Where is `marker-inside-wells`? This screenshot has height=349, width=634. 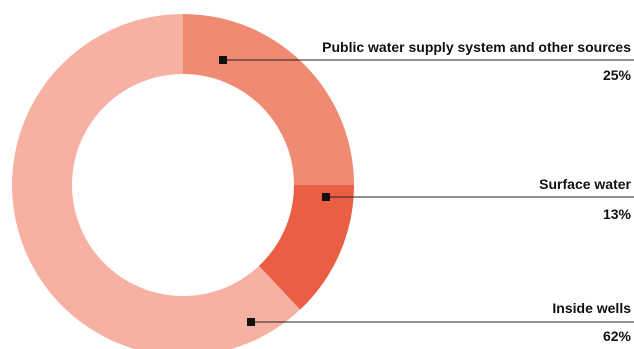
marker-inside-wells is located at coordinates (251, 322).